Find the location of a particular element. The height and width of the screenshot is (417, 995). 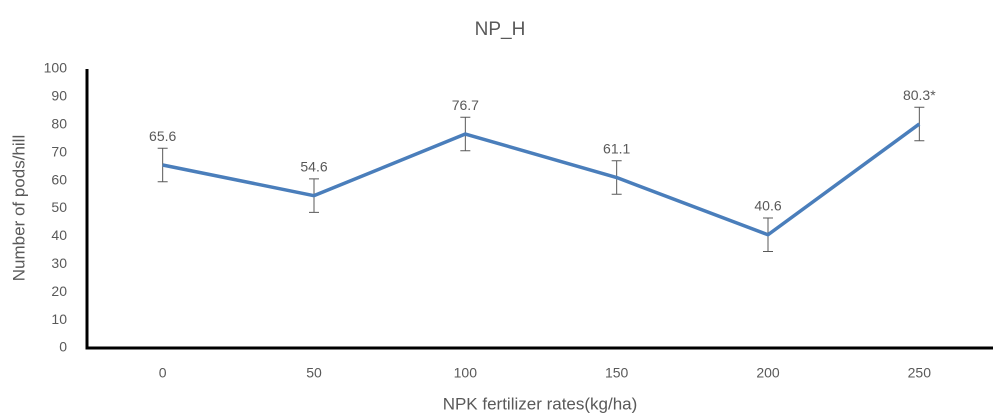

y-tick-label: 80 is located at coordinates (59, 124).